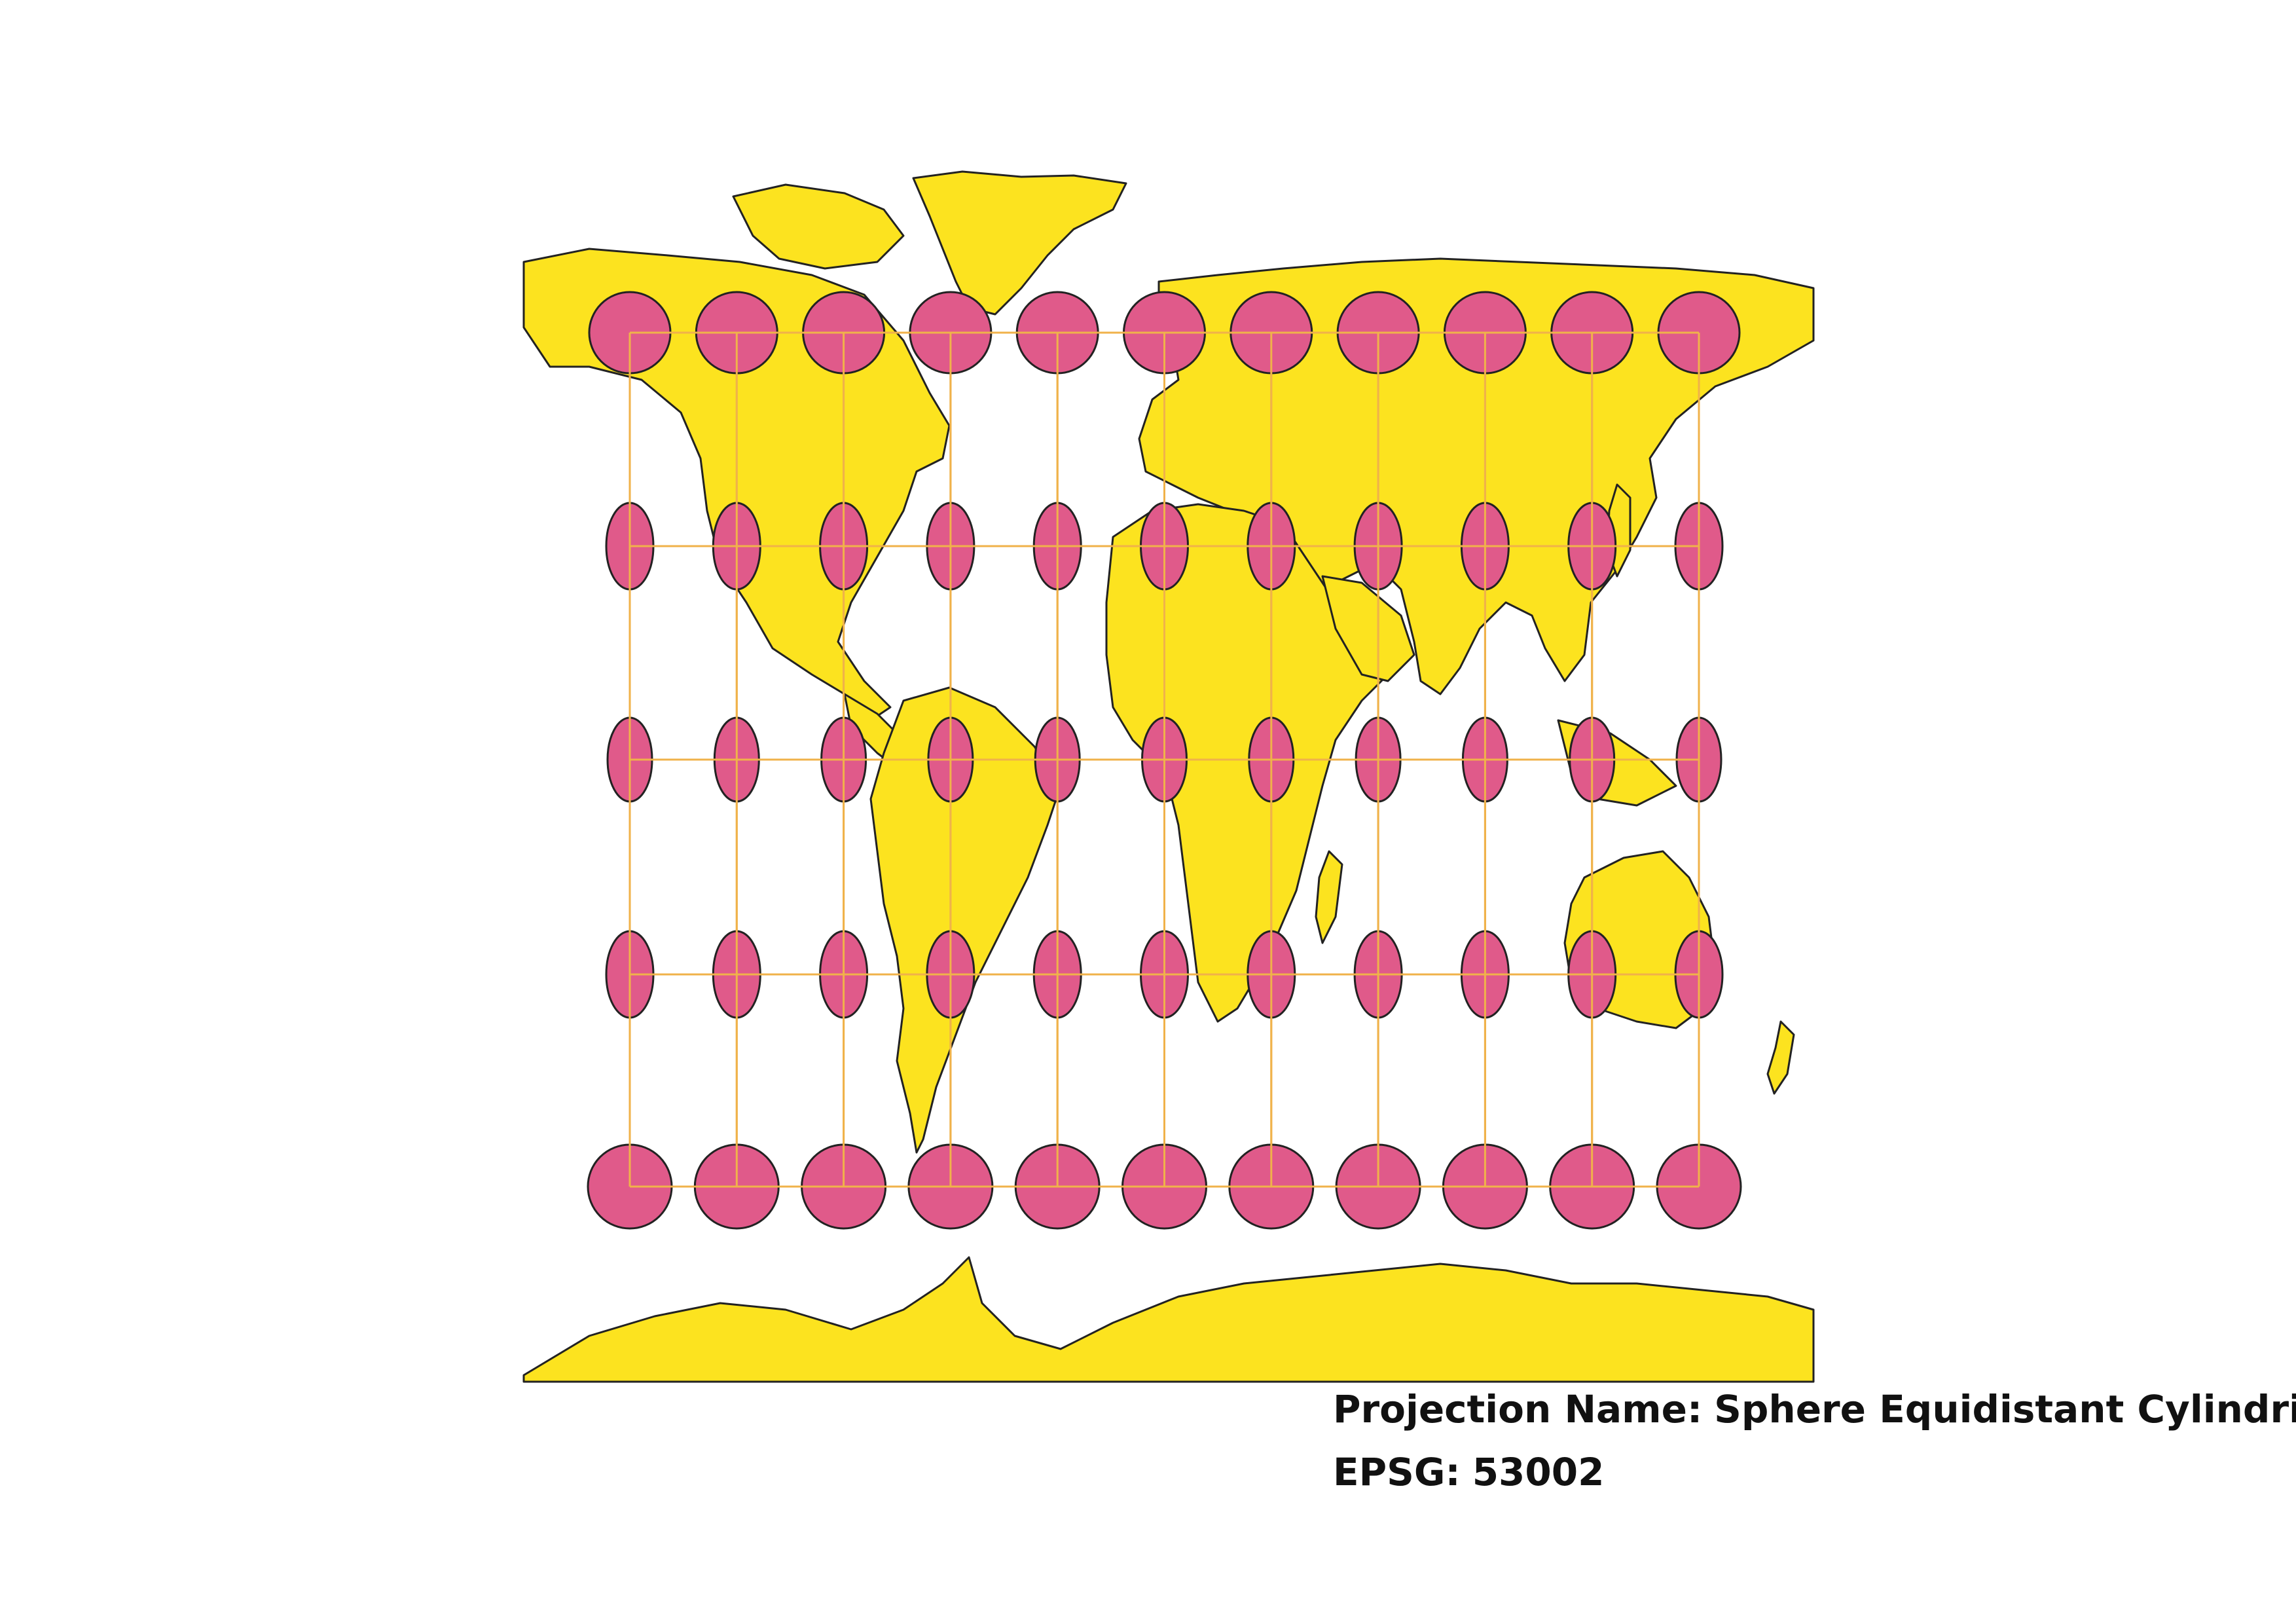  Describe the element at coordinates (1019, 243) in the screenshot. I see `landmass-greenland` at that location.